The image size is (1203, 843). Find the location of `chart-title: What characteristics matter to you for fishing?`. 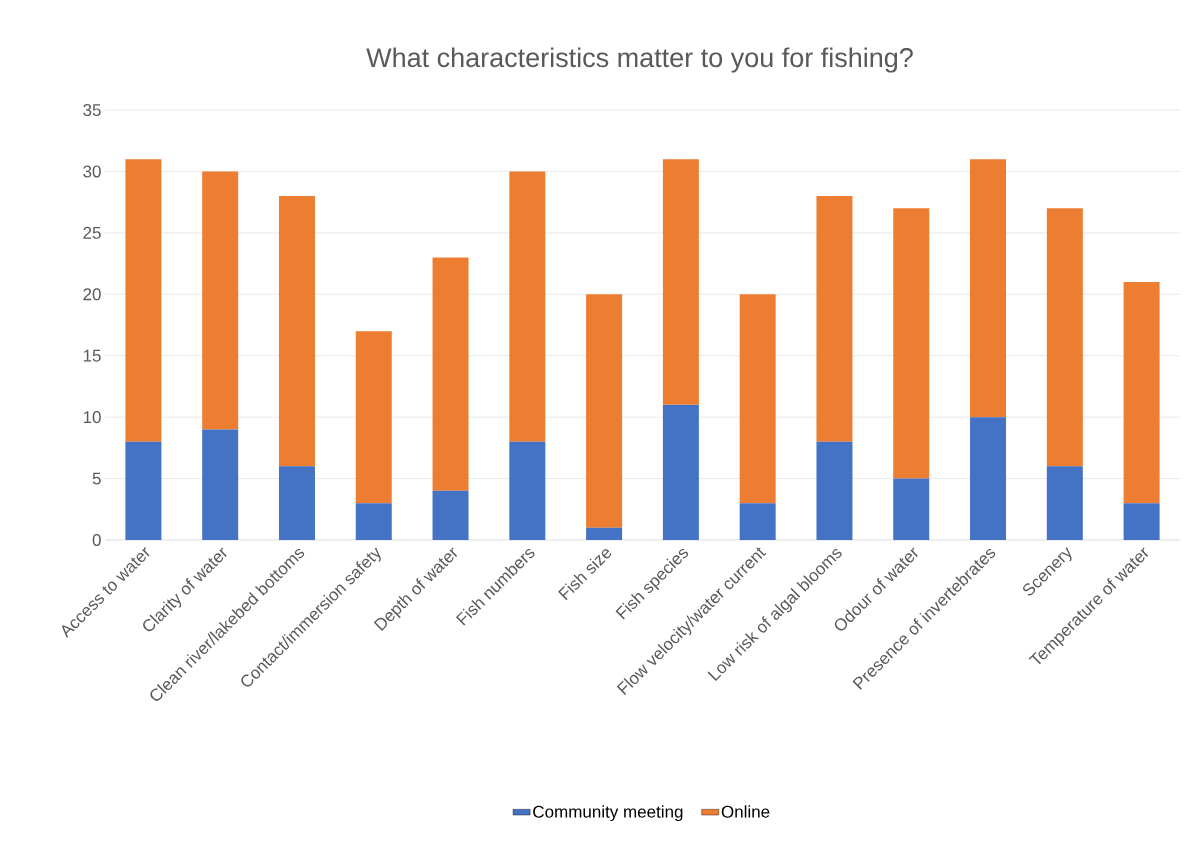

chart-title: What characteristics matter to you for fishing? is located at coordinates (639, 60).